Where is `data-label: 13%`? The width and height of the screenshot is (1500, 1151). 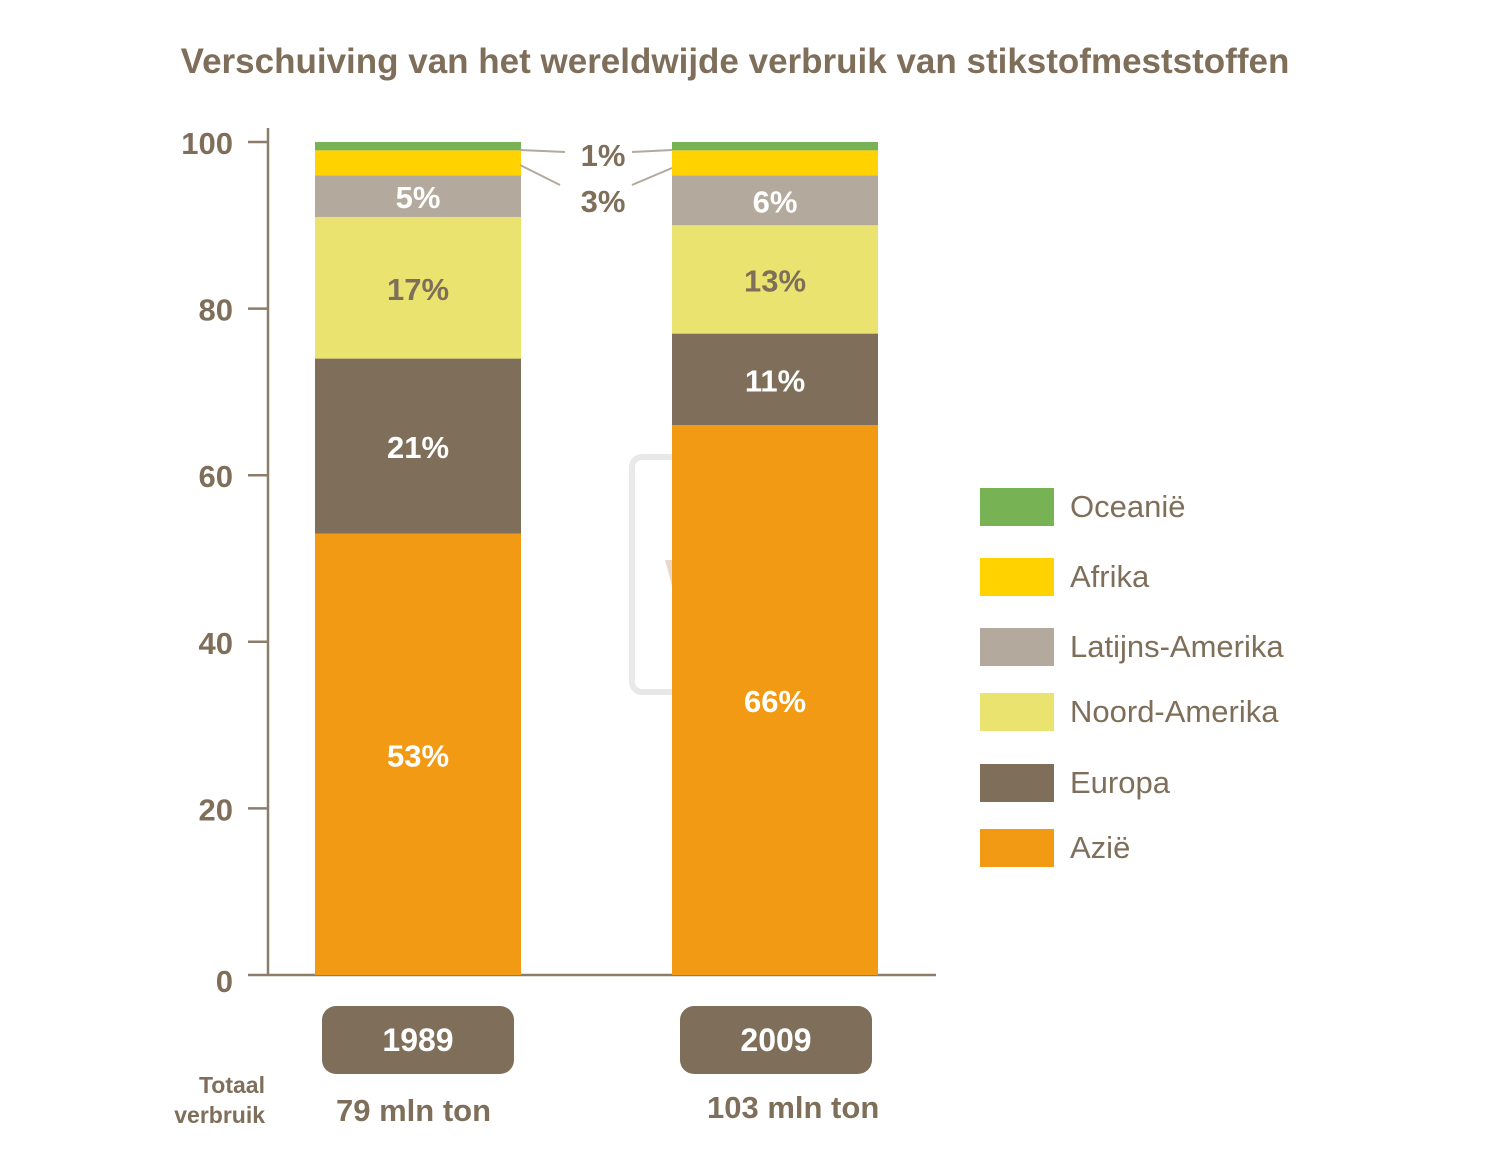 data-label: 13% is located at coordinates (775, 280).